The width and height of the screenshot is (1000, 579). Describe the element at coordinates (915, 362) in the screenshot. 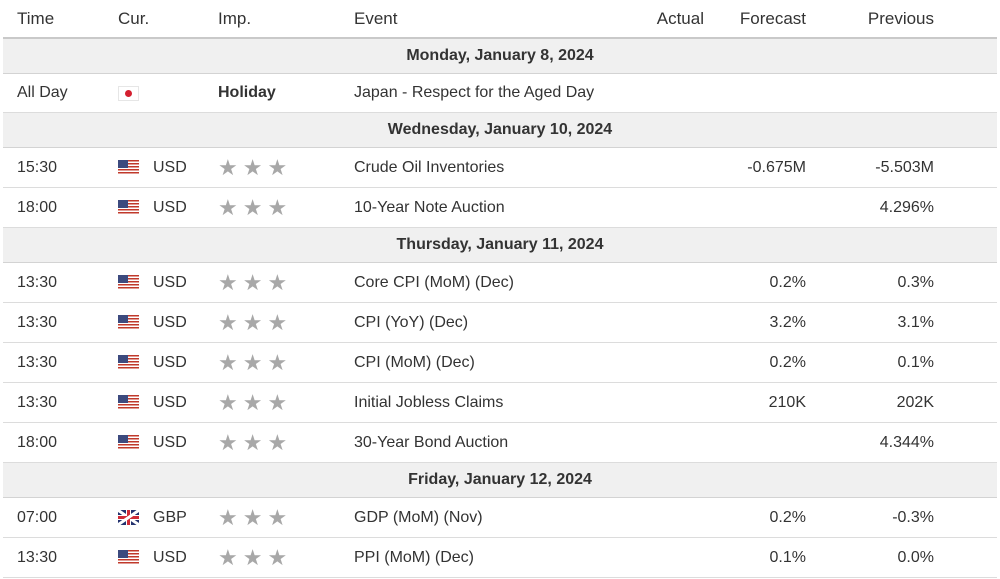

I see `event-previous: 0.1%` at that location.